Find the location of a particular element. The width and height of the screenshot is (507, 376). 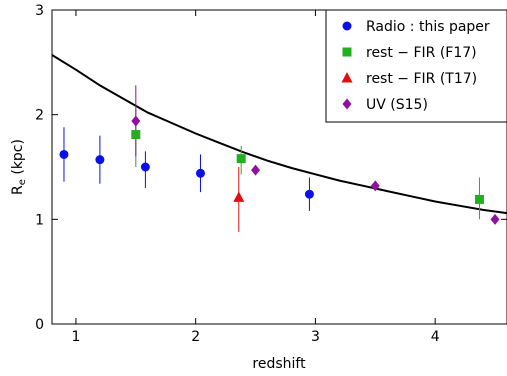

y-tick-label-3: 3 is located at coordinates (39, 11).